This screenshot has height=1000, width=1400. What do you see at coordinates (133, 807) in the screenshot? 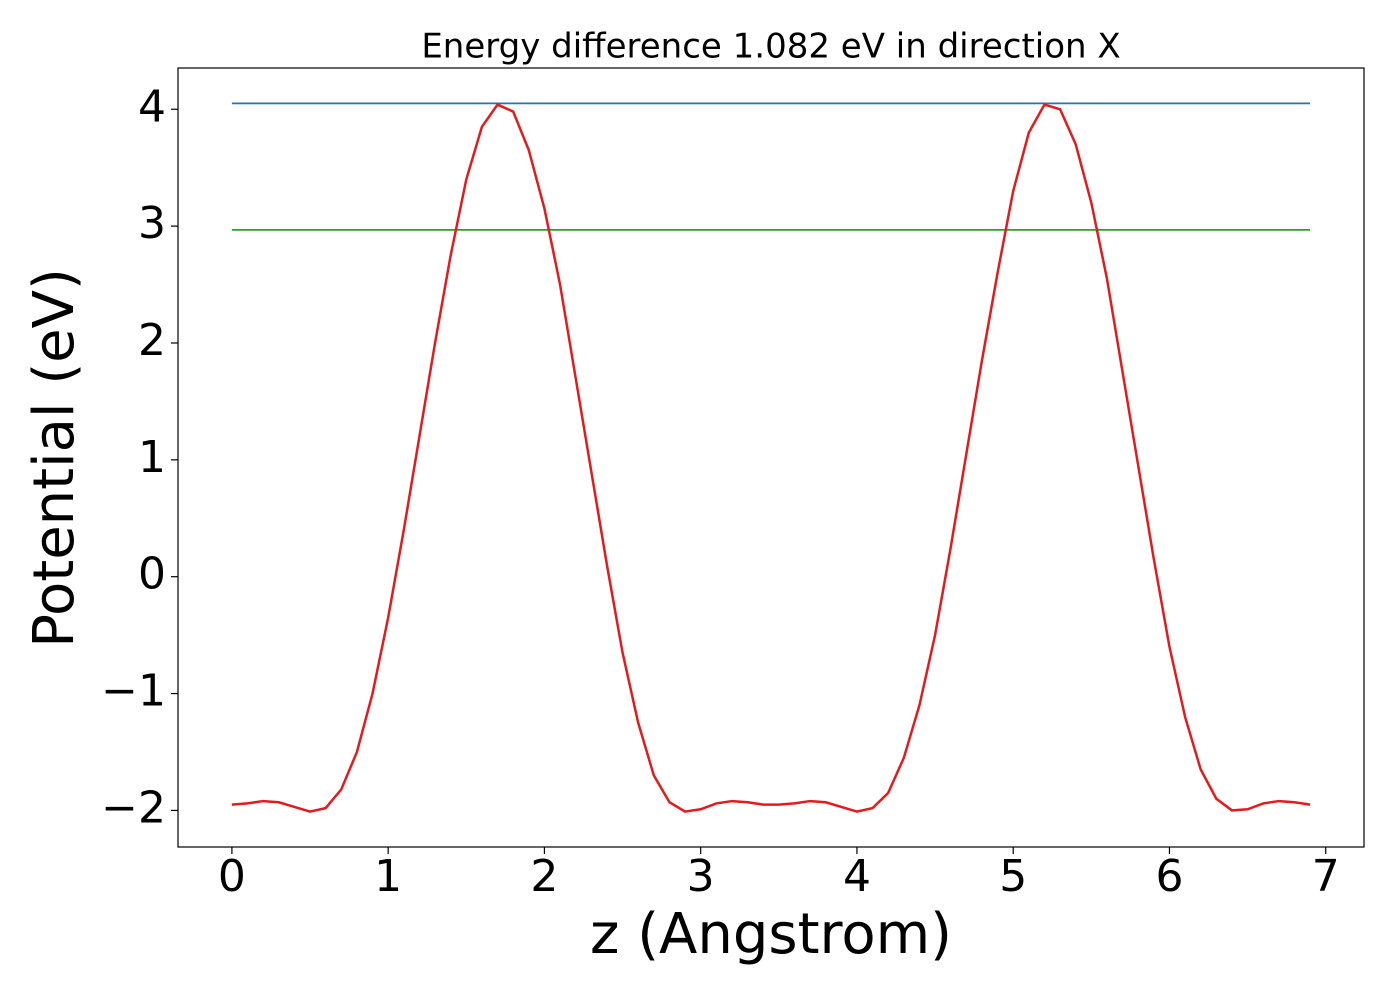
I see `y-tick-label: −2` at bounding box center [133, 807].